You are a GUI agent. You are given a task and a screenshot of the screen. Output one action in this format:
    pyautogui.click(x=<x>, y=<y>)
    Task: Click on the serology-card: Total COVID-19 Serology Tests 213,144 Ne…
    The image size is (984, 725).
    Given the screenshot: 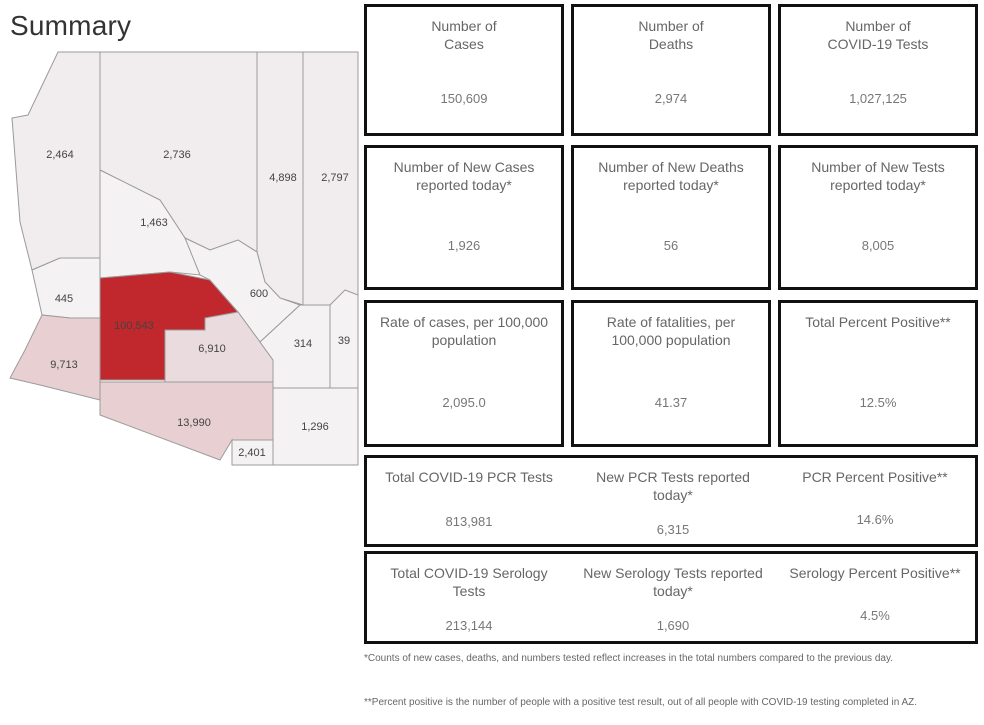 What is the action you would take?
    pyautogui.click(x=671, y=597)
    